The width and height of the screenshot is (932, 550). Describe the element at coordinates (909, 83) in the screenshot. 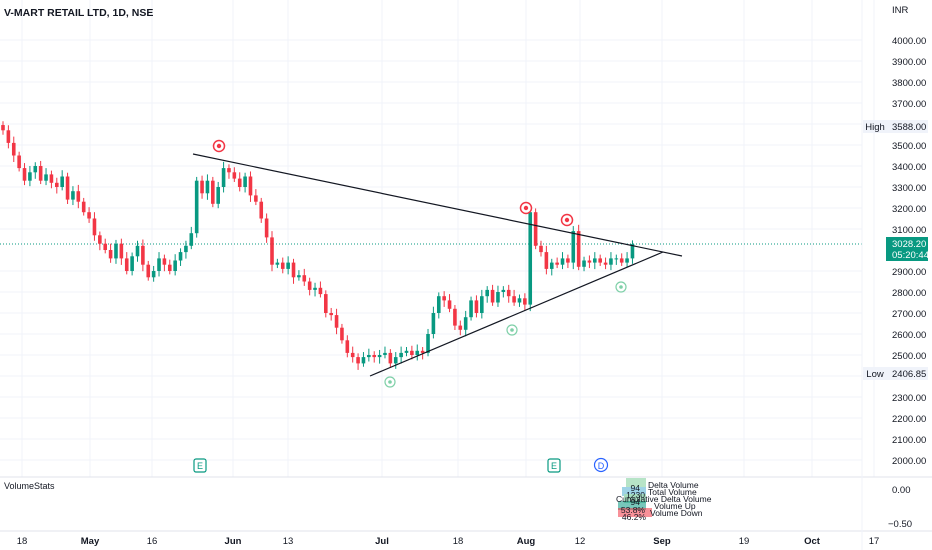

I see `price-tick-label: 3800.00` at that location.